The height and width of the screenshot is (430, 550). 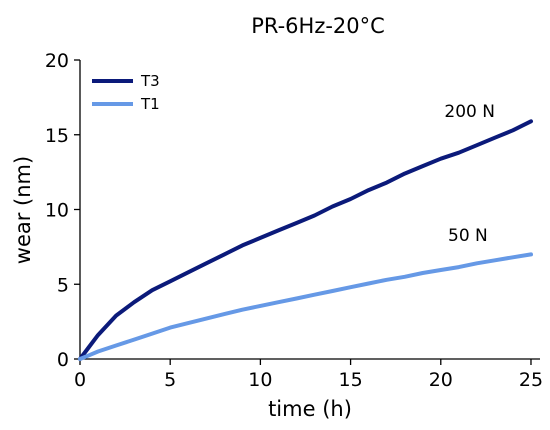 I want to click on x-axis-label: time (h), so click(x=310, y=409).